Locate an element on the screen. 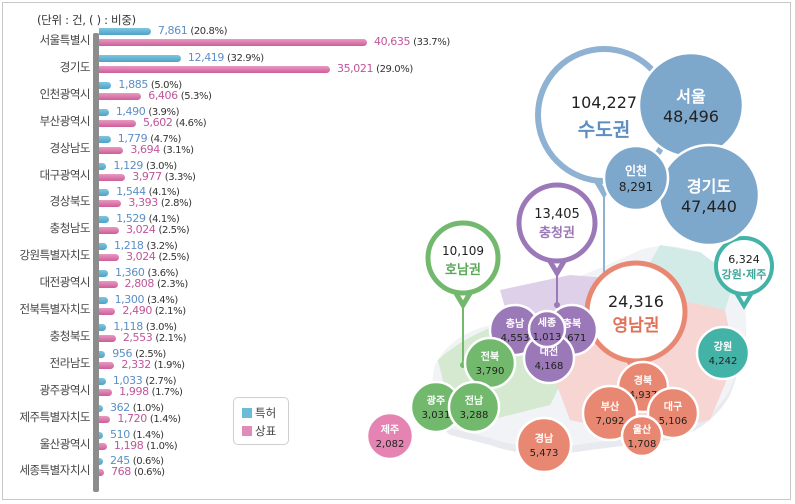 This screenshot has height=504, width=795. patent-value-label: 1,218 (3.2%) is located at coordinates (146, 245).